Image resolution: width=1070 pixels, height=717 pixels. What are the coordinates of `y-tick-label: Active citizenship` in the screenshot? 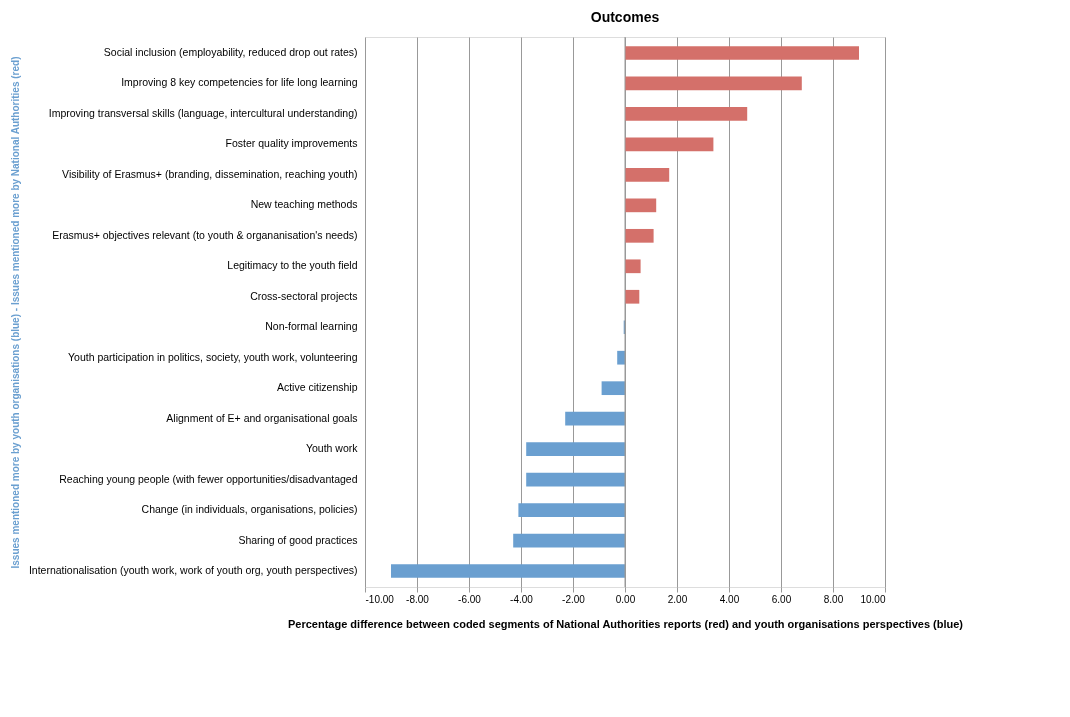 It's located at (317, 387).